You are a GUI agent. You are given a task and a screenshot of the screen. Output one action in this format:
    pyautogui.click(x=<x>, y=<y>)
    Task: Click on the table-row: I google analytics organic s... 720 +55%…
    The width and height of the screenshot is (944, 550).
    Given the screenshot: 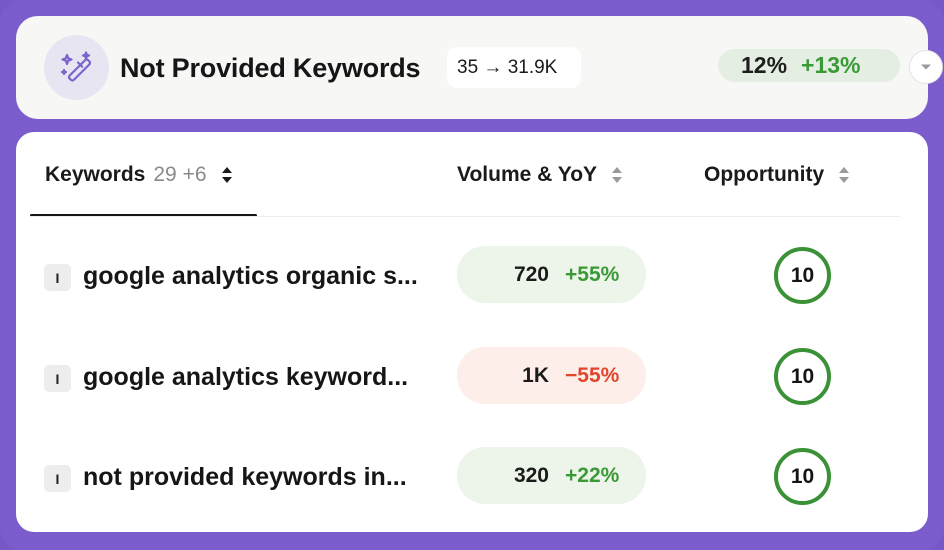 What is the action you would take?
    pyautogui.click(x=472, y=276)
    